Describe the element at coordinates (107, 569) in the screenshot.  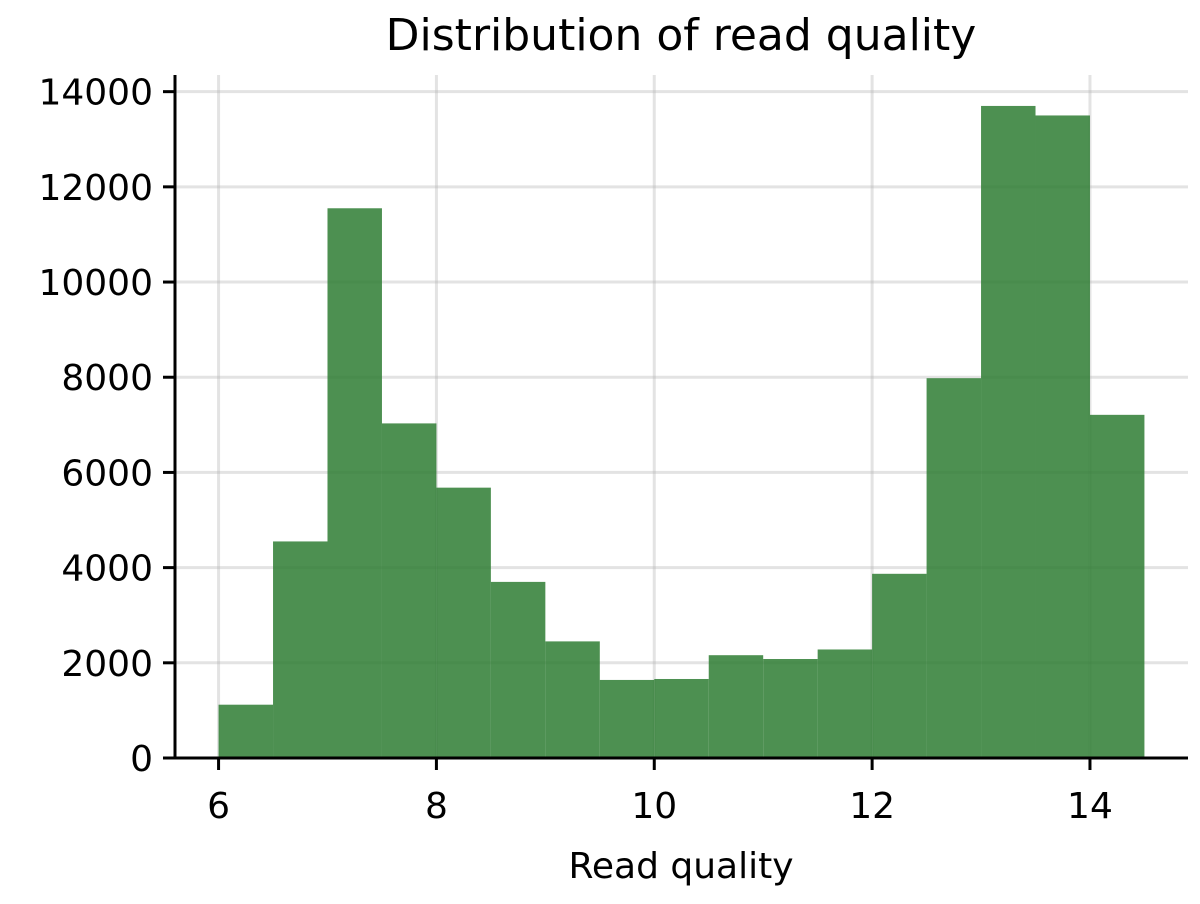
I see `y-tick-label: 4000` at that location.